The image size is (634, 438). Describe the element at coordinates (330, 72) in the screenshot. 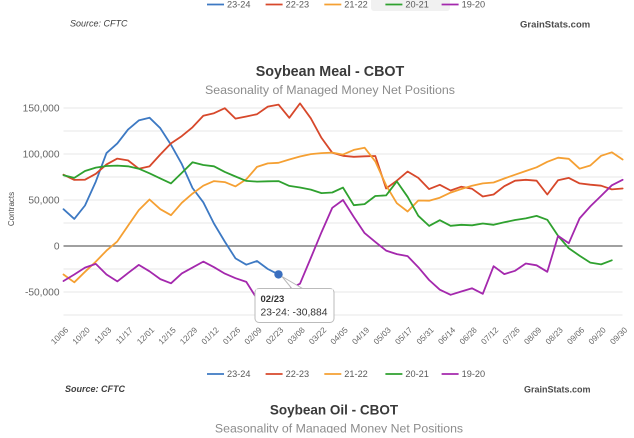

I see `svg-text: Soybean Meal - CBOT` at that location.